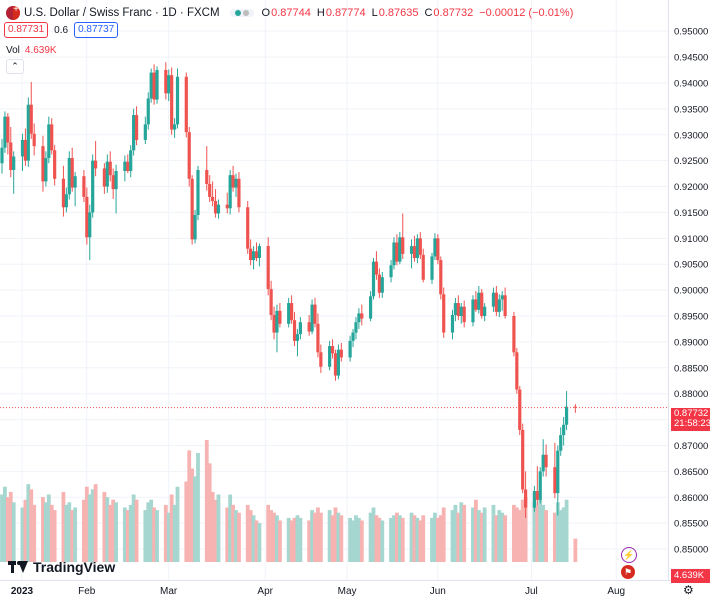 This screenshot has width=710, height=600. I want to click on collapse-legend-button: ⌃, so click(15, 66).